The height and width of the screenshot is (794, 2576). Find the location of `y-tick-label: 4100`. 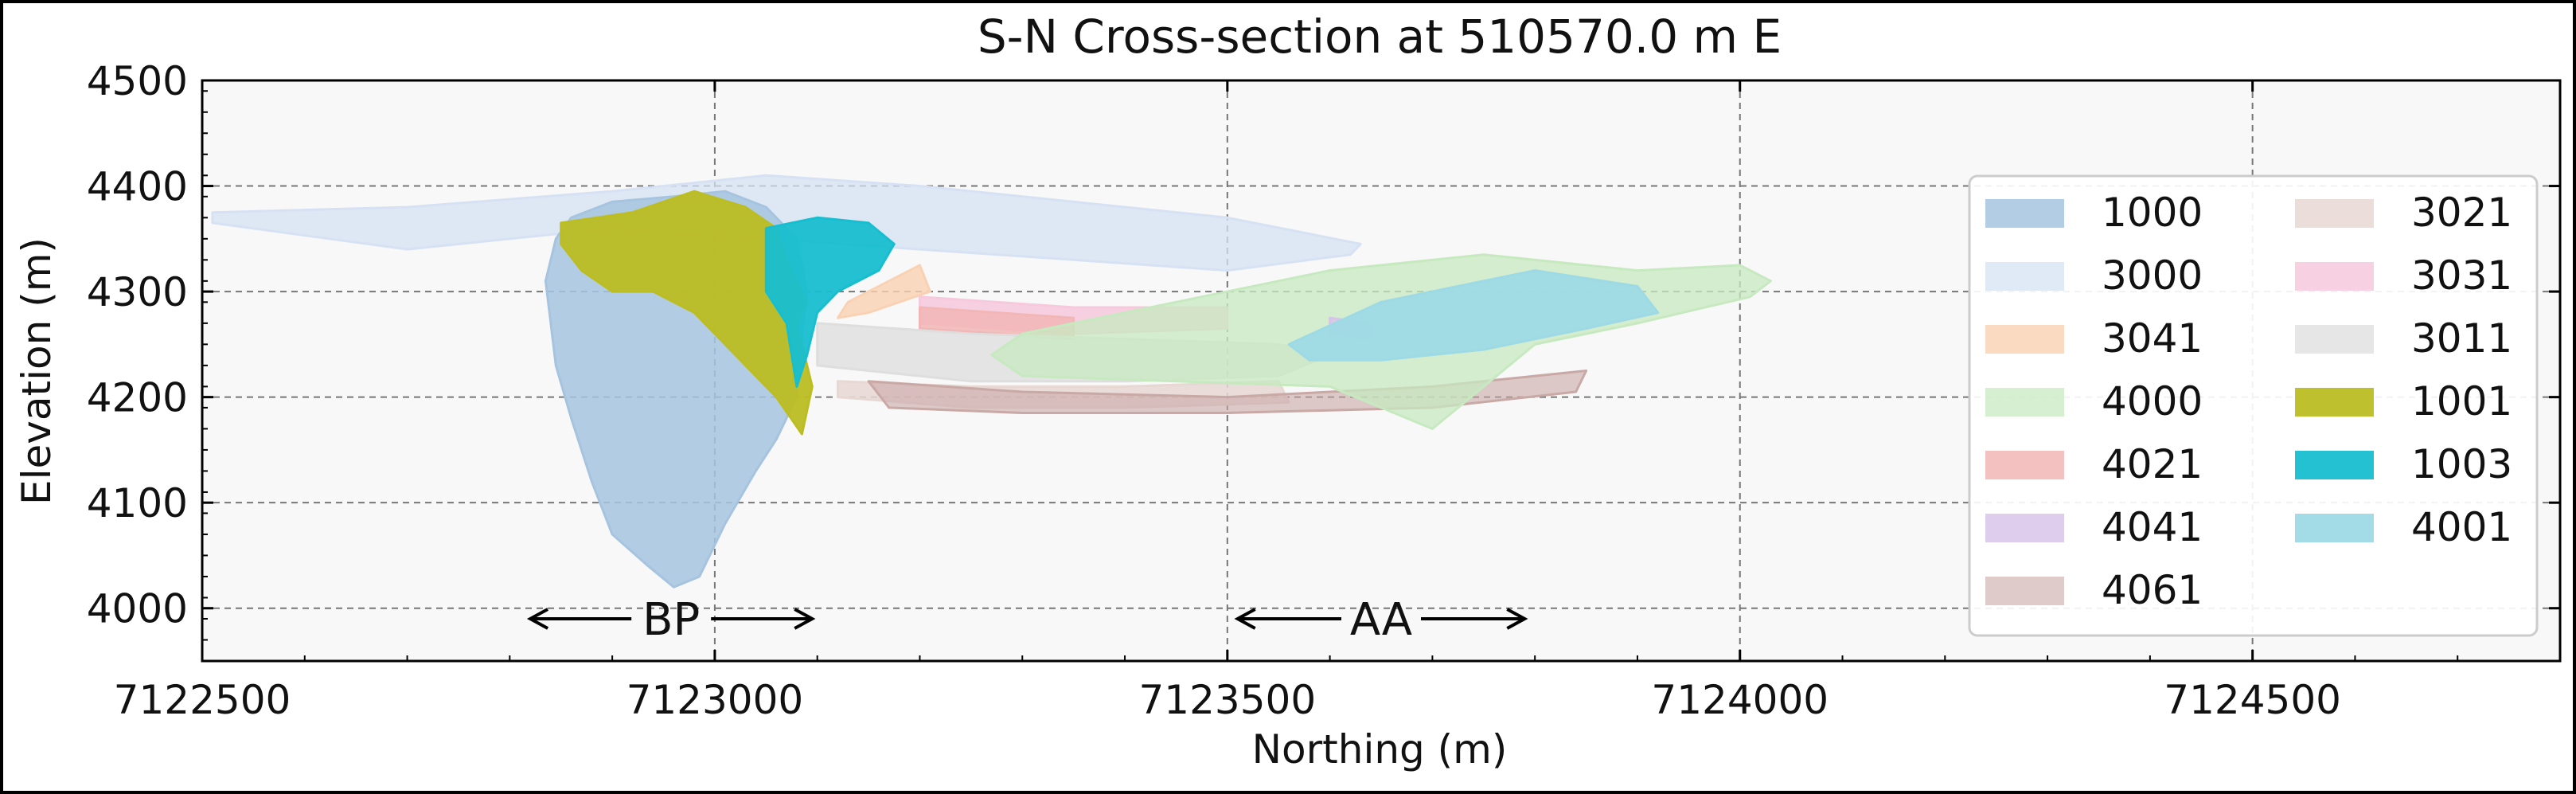

y-tick-label: 4100 is located at coordinates (137, 503).